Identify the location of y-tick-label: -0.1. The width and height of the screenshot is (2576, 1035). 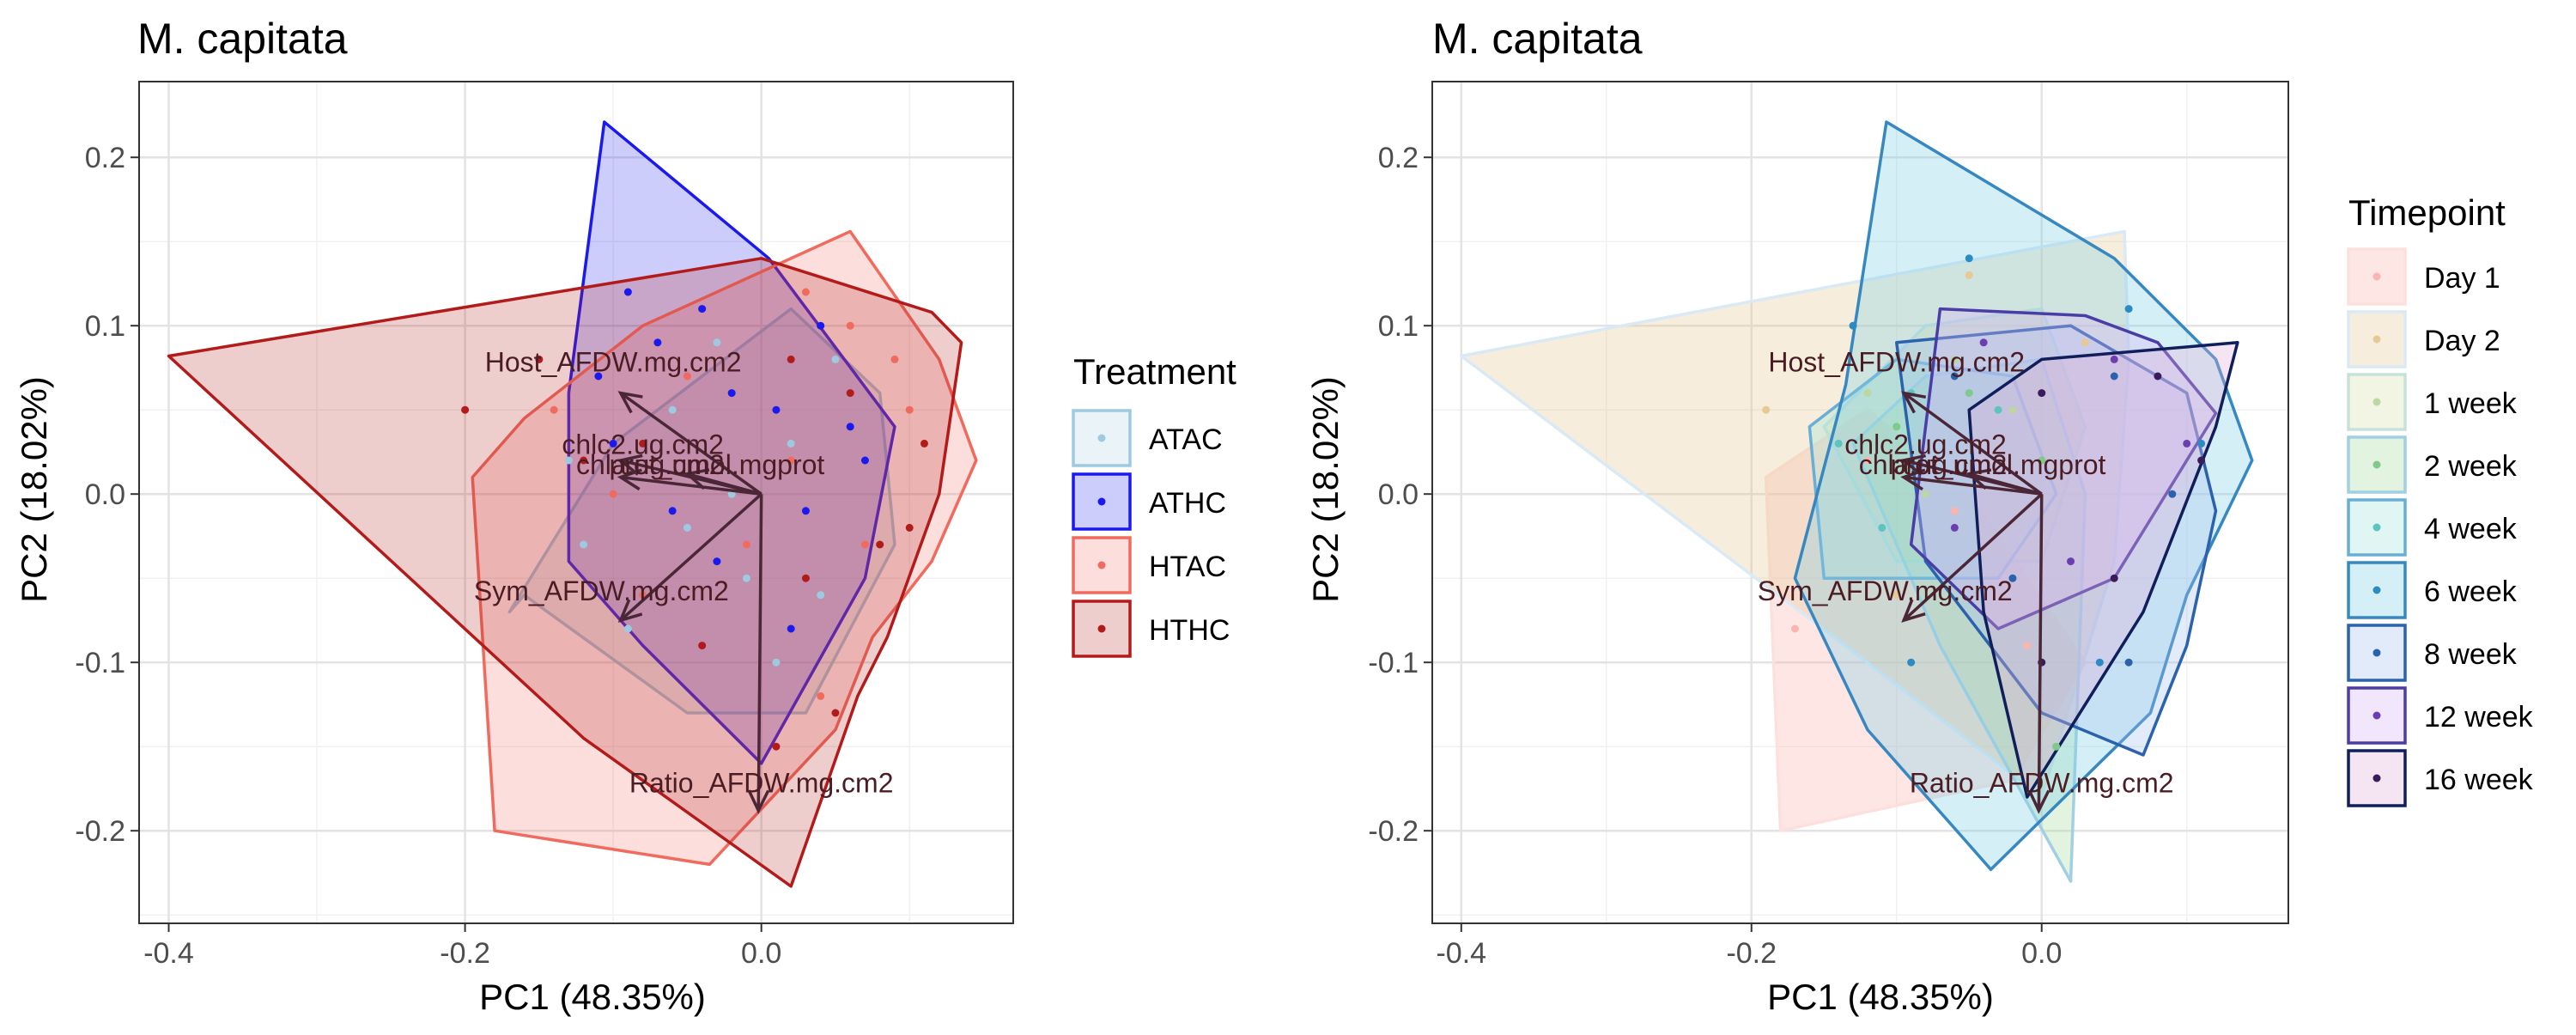
(1393, 663).